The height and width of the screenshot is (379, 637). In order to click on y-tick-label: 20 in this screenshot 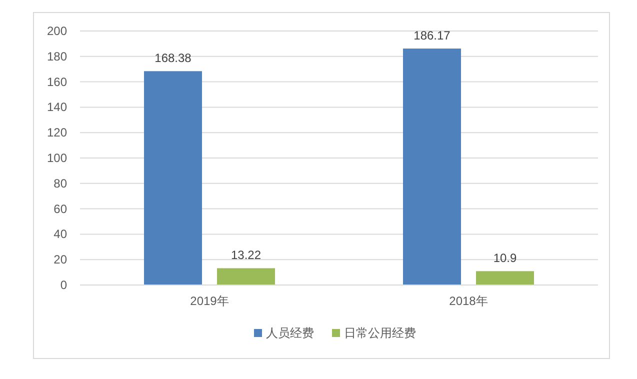, I will do `click(61, 259)`.